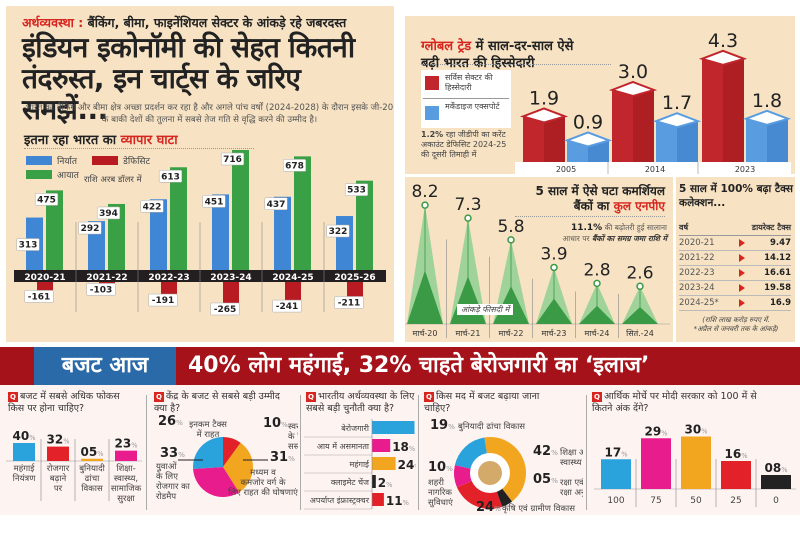 The width and height of the screenshot is (800, 533). I want to click on legend-merch: मर्केंडाइज एक्सपोर्ट, so click(472, 106).